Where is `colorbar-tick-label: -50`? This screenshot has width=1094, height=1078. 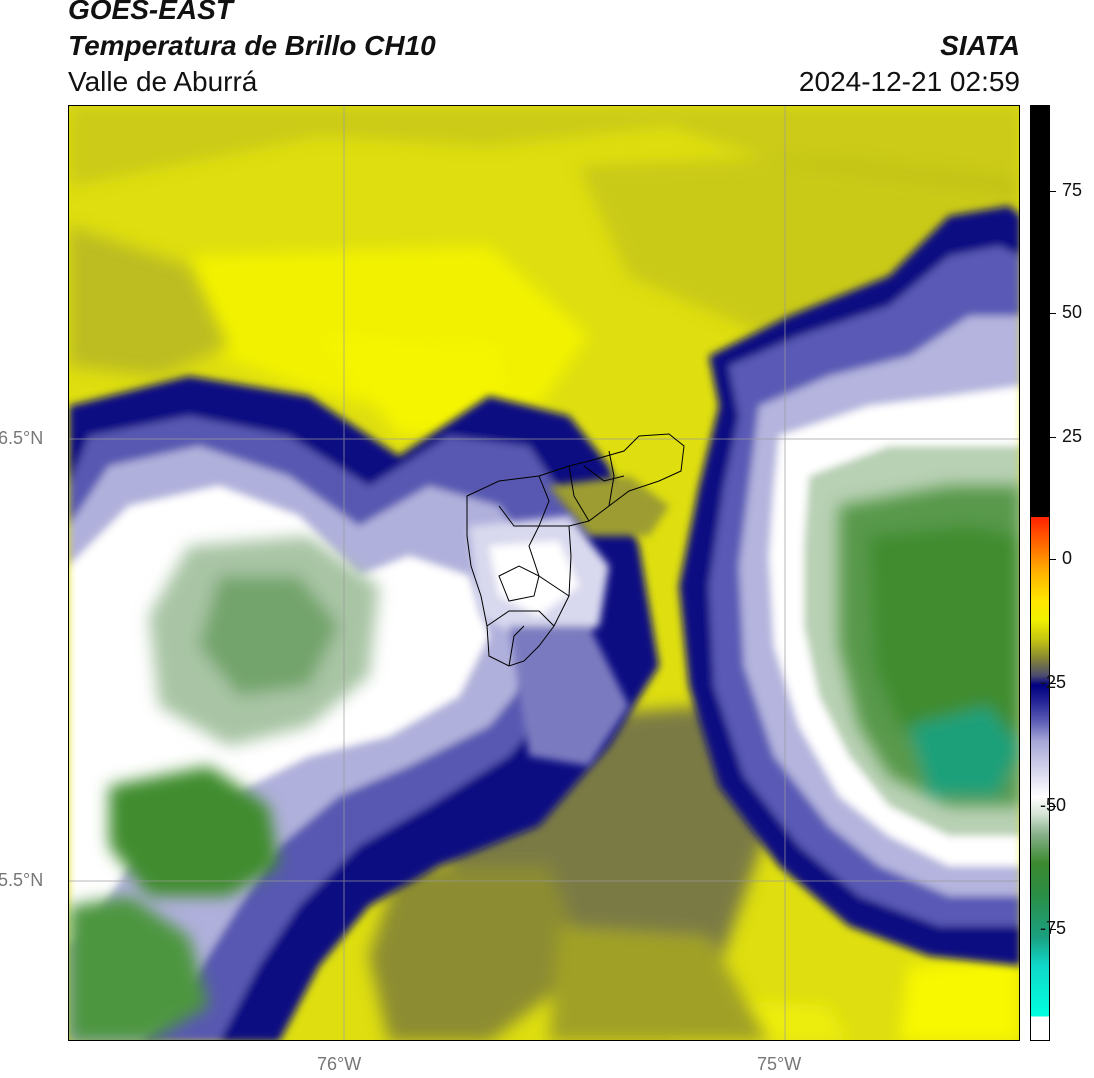
colorbar-tick-label: -50 is located at coordinates (1053, 805).